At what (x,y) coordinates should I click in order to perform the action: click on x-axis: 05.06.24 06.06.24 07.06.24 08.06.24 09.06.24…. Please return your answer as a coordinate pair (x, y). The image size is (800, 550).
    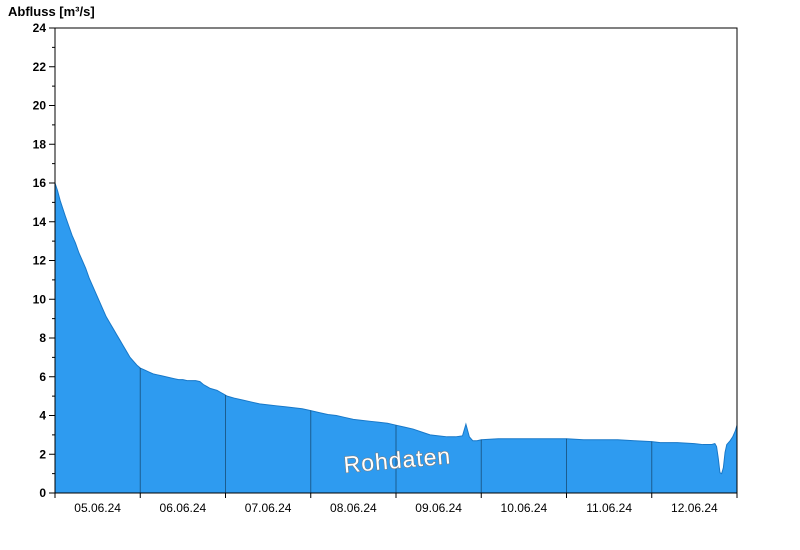
    Looking at the image, I should click on (396, 504).